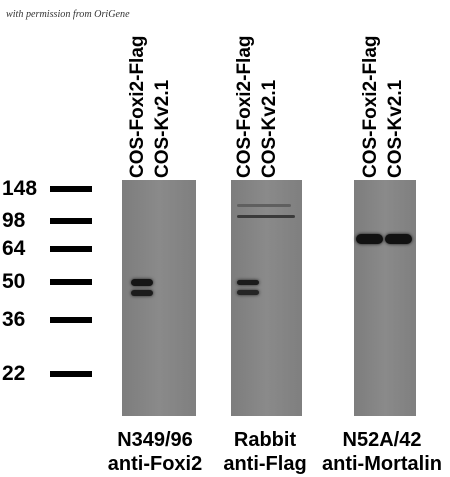 Image resolution: width=450 pixels, height=477 pixels. Describe the element at coordinates (68, 14) in the screenshot. I see `watermark: with permission from OriGene` at that location.